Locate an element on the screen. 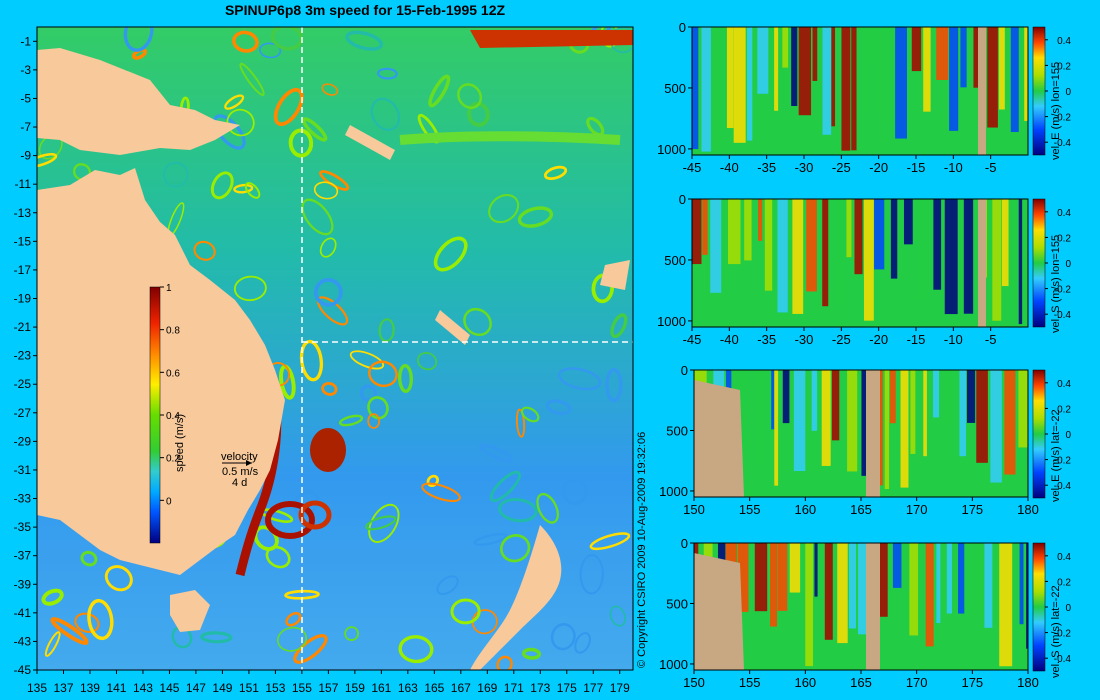  map-y-tick-label: -41 is located at coordinates (23, 613).